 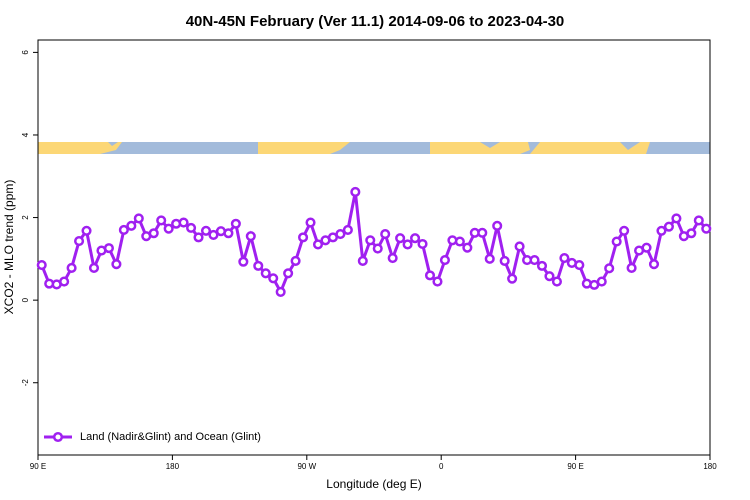 What do you see at coordinates (170, 437) in the screenshot?
I see `legend-label: Land (Nadir&Glint) and Ocean (Glint)` at bounding box center [170, 437].